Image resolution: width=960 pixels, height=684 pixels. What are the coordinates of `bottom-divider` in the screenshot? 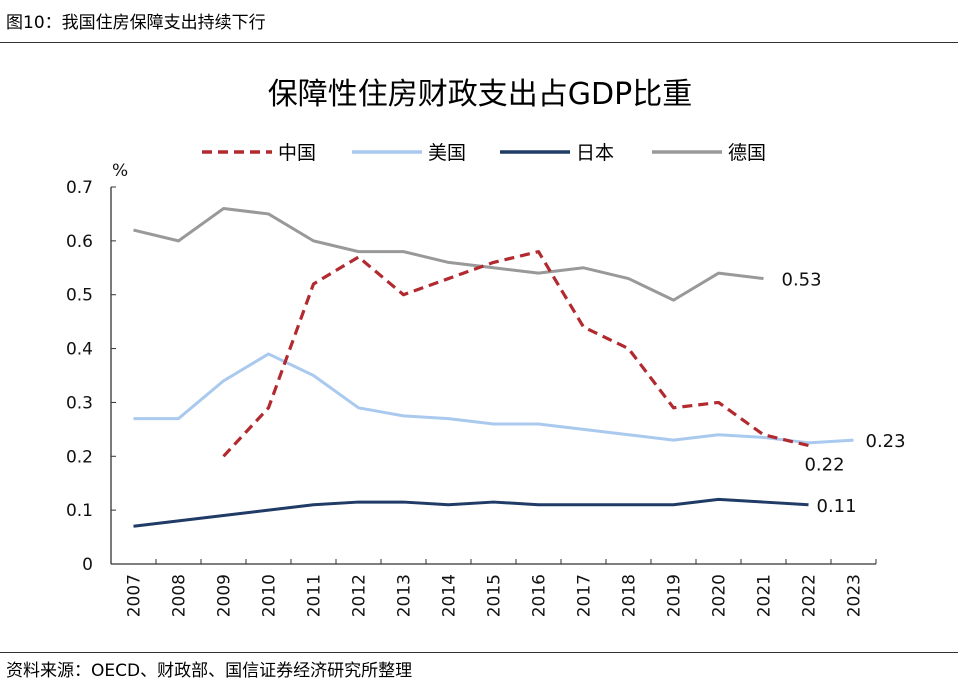 It's located at (479, 652).